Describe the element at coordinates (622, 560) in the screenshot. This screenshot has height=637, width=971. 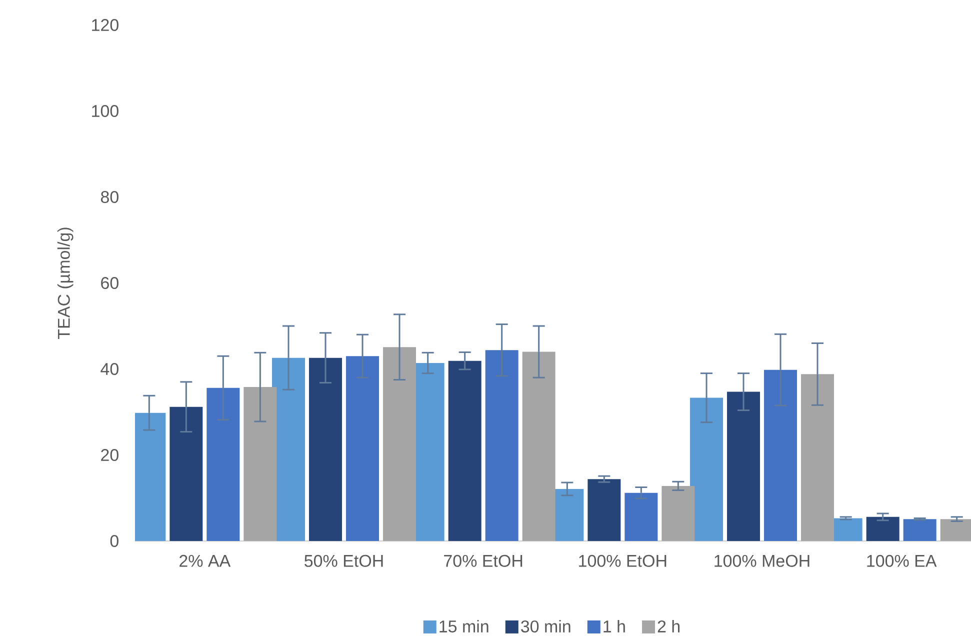
I see `x-tick-label: 100% EtOH` at that location.